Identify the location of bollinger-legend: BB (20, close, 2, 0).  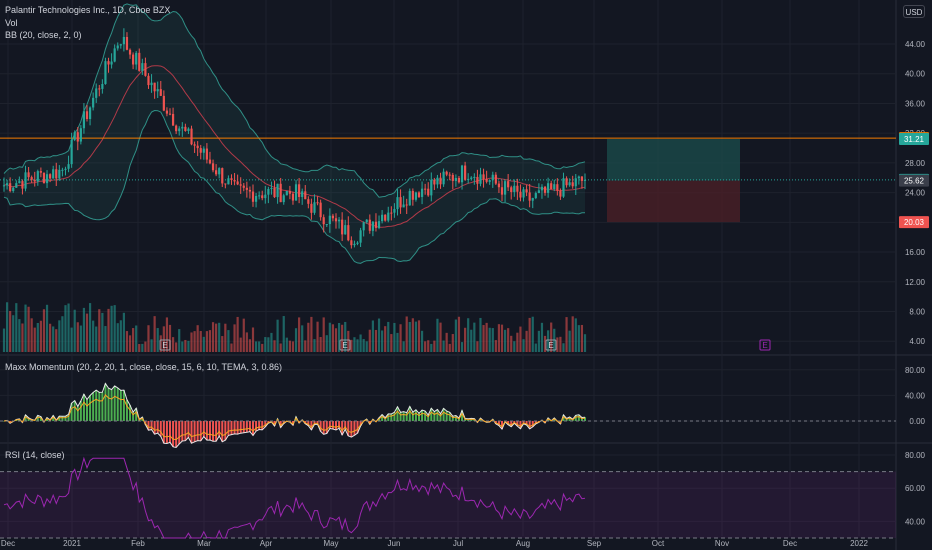
(43, 35).